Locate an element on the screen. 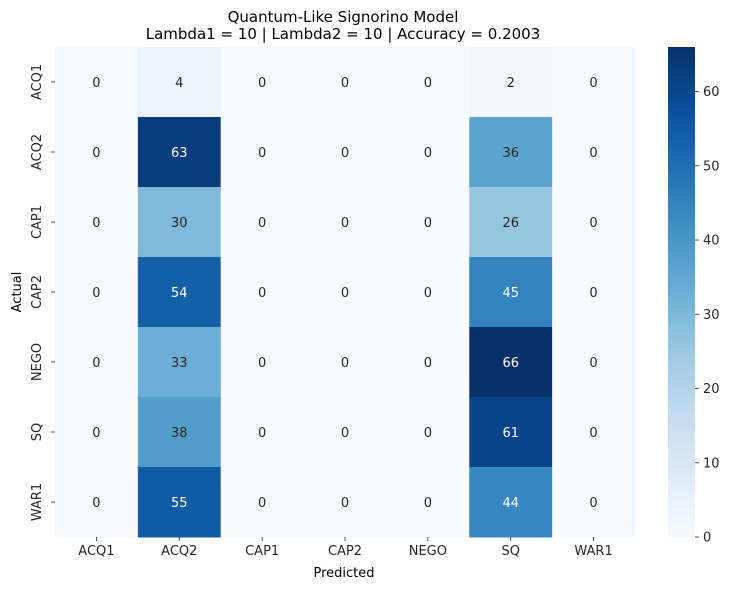 Image resolution: width=732 pixels, height=590 pixels. cell-value-label: 45 is located at coordinates (510, 293).